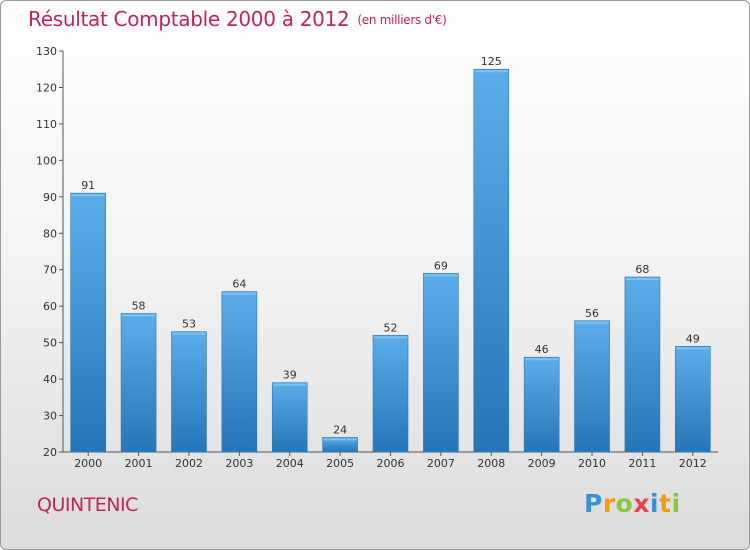 The image size is (750, 550). I want to click on y-tick-label: 90, so click(50, 197).